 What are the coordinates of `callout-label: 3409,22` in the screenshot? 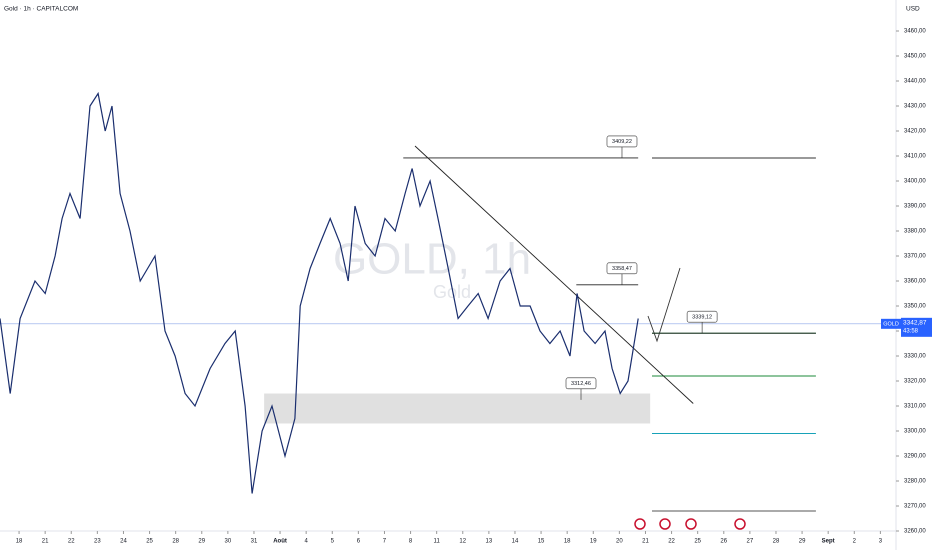 It's located at (622, 142).